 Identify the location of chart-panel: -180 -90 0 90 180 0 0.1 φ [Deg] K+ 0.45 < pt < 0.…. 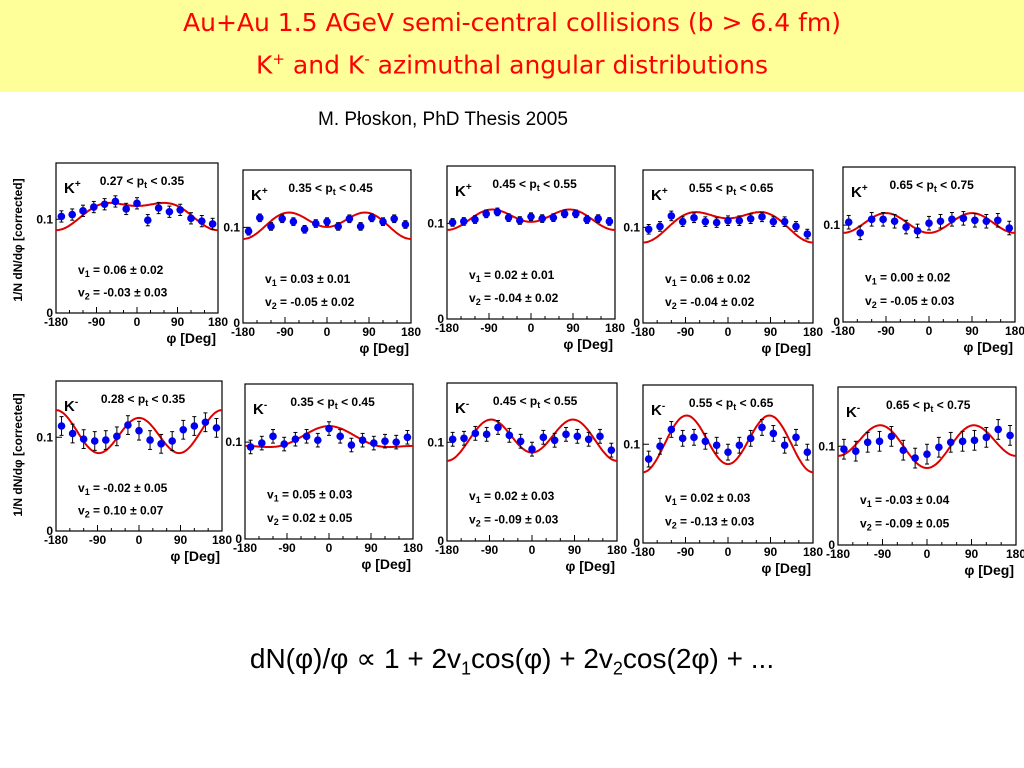
(526, 258).